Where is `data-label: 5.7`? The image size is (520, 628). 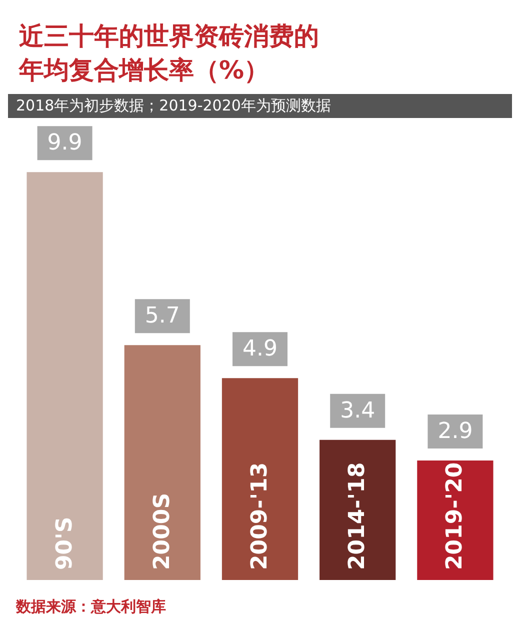 data-label: 5.7 is located at coordinates (162, 316).